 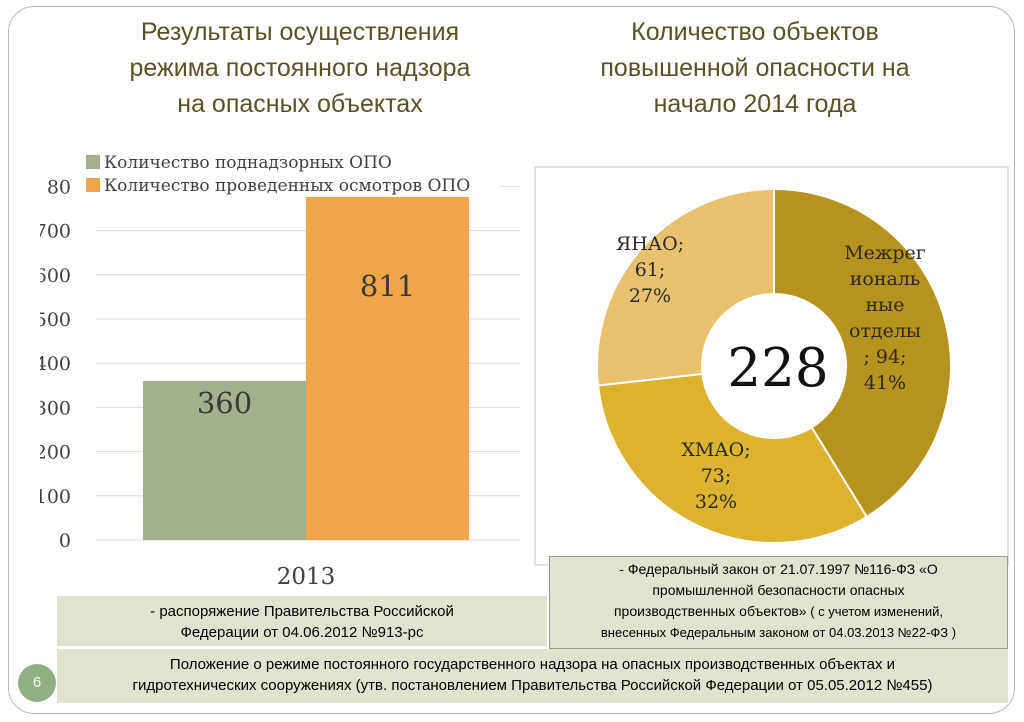 I want to click on y-tick-label: 80, so click(x=59, y=187).